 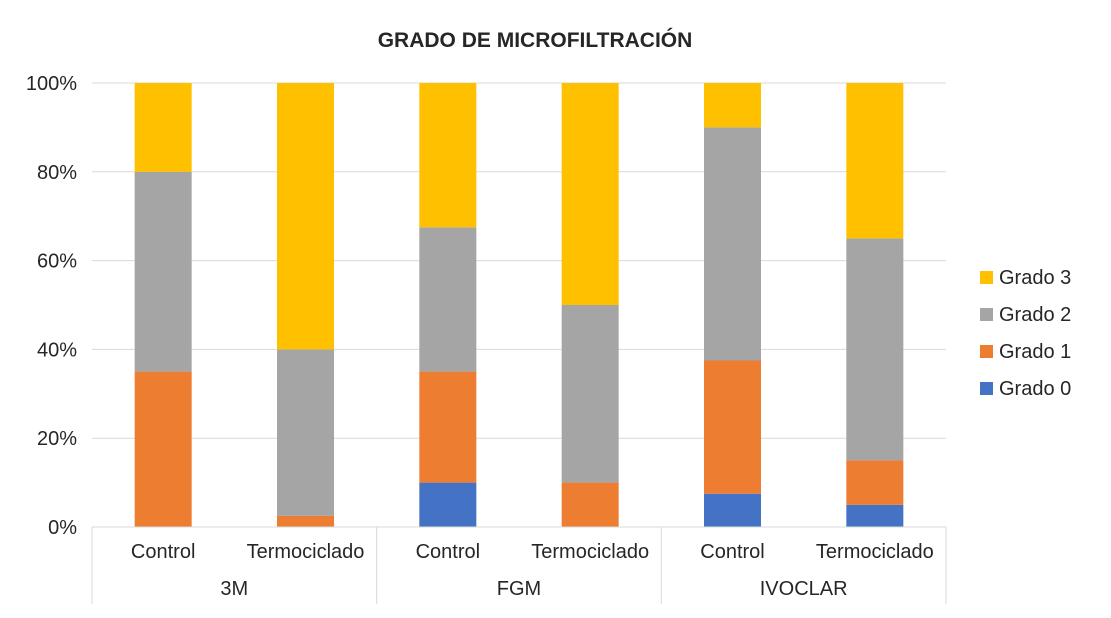 I want to click on legend-label: Grado 3, so click(x=1035, y=278).